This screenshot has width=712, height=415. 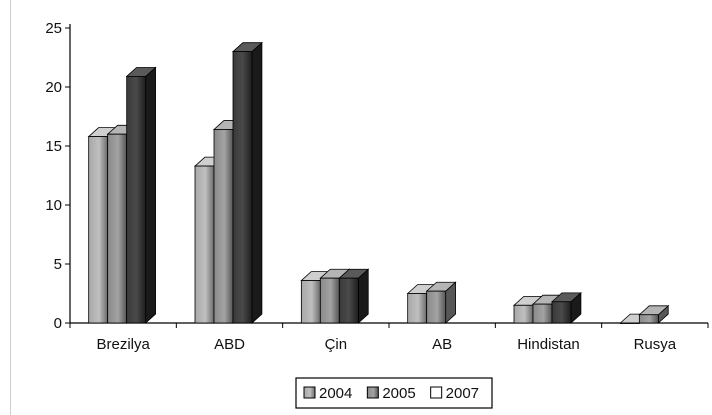 What do you see at coordinates (58, 323) in the screenshot?
I see `y-tick-label: 0` at bounding box center [58, 323].